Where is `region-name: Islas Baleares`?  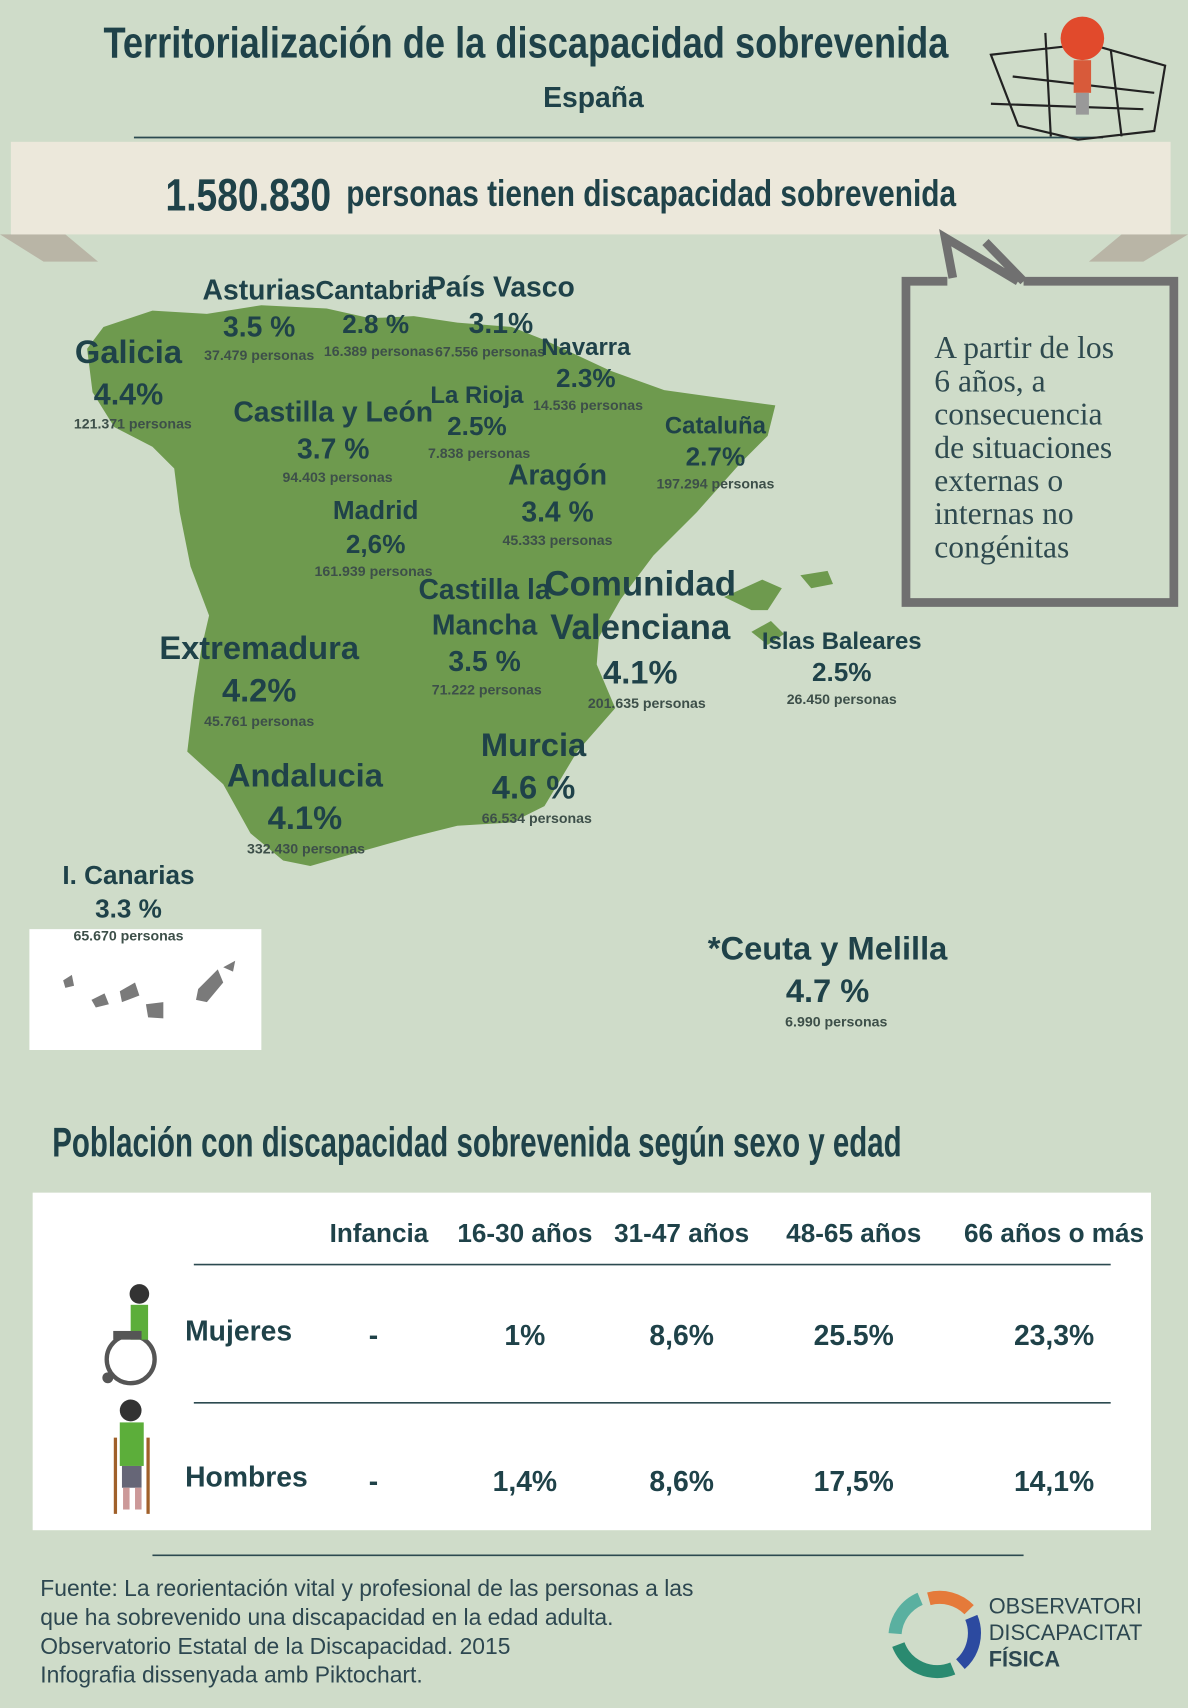 region-name: Islas Baleares is located at coordinates (842, 641).